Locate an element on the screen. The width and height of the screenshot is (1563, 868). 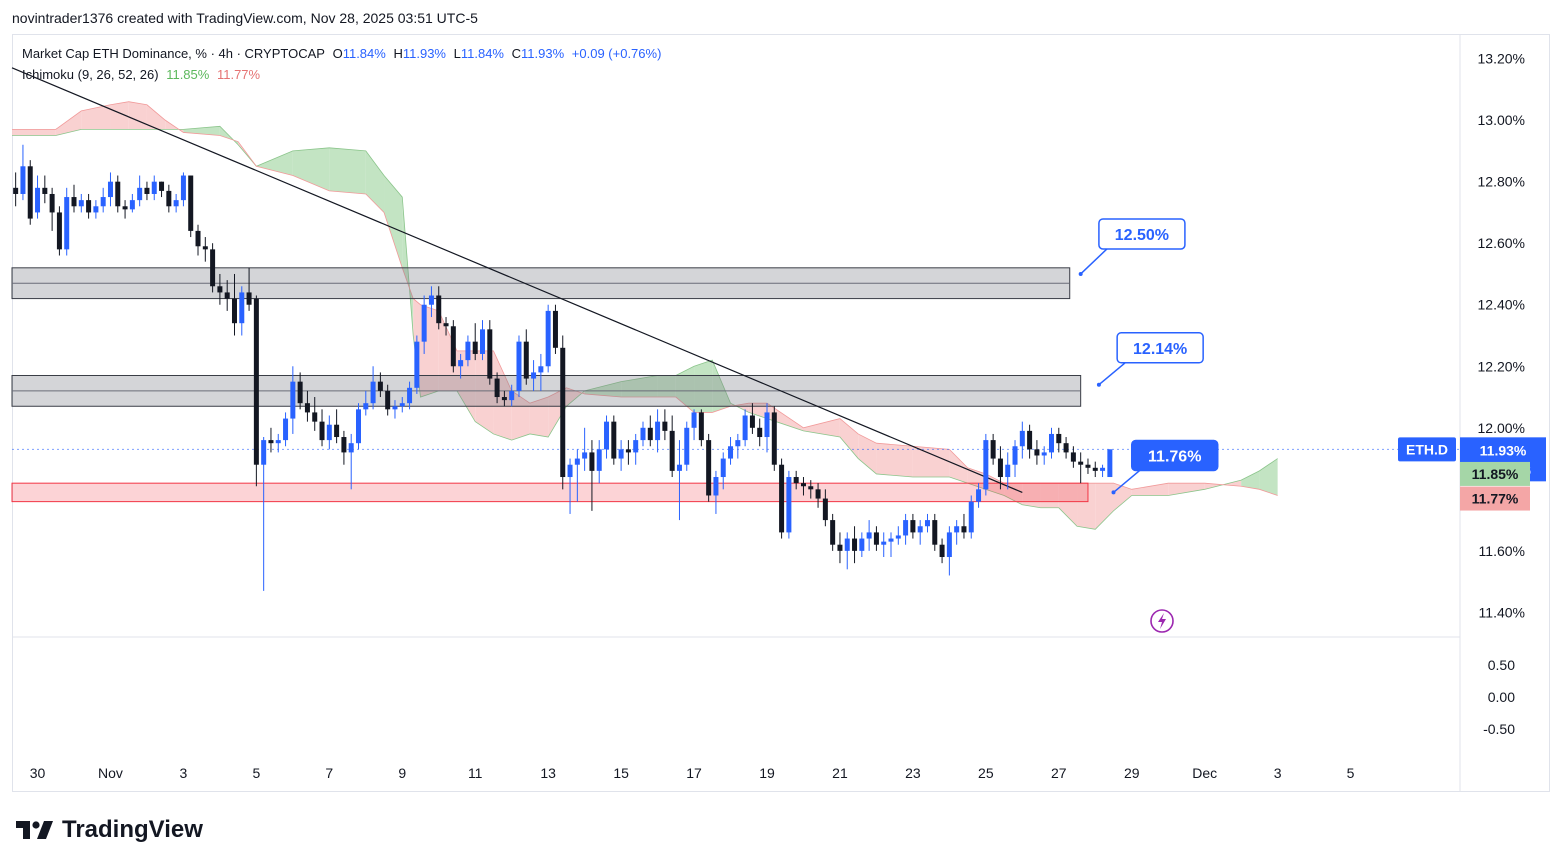
price-labels: ETH.D11.93%03:08:5611.85%11.77% is located at coordinates (1472, 474).